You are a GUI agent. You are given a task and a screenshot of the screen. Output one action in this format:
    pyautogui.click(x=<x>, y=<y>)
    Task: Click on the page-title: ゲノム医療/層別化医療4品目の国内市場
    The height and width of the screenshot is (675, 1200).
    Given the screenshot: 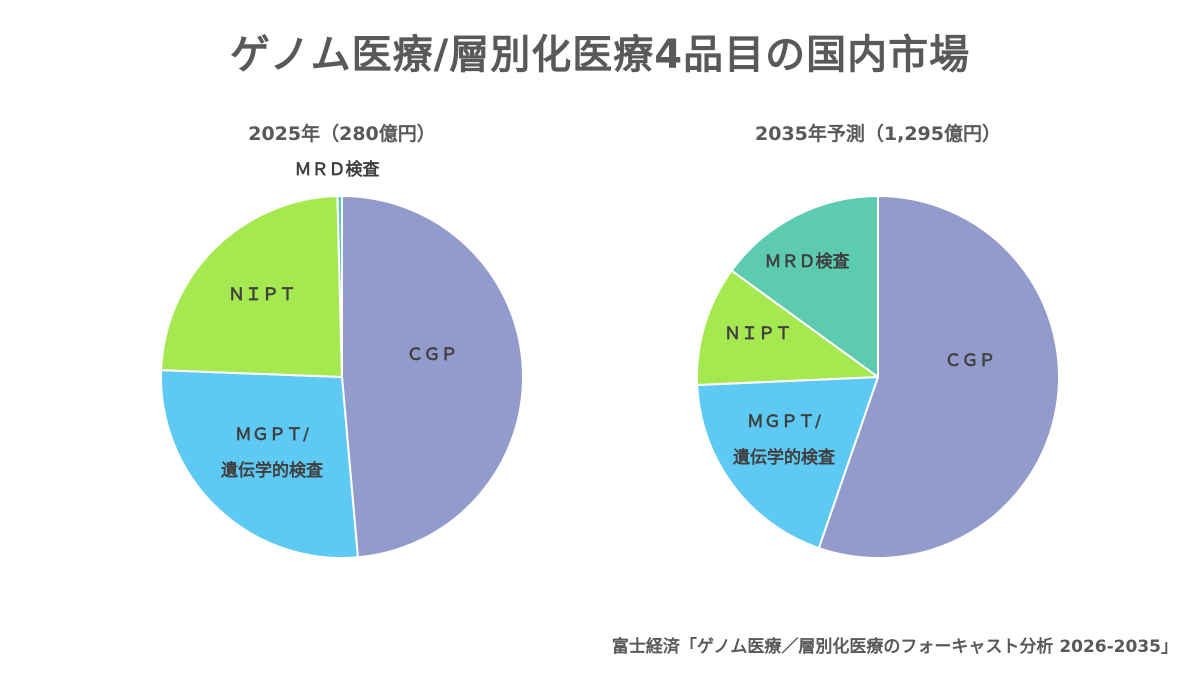 What is the action you would take?
    pyautogui.click(x=600, y=55)
    